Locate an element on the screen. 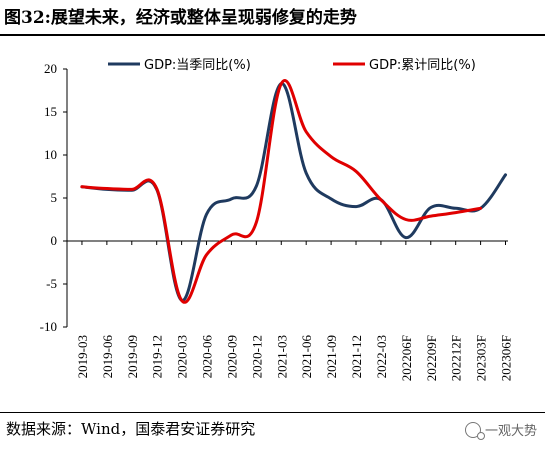 The width and height of the screenshot is (545, 449). title-divider is located at coordinates (272, 35).